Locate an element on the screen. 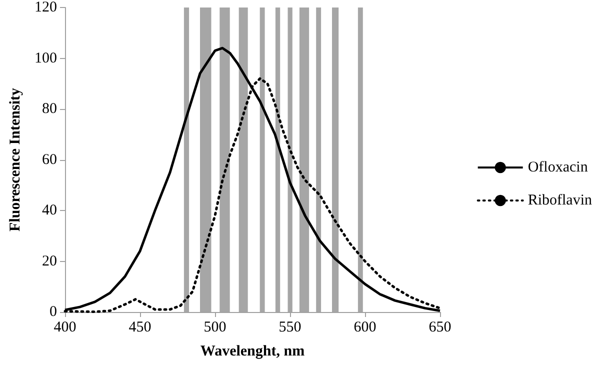 The height and width of the screenshot is (368, 602). y-tick-label: 40 is located at coordinates (49, 210).